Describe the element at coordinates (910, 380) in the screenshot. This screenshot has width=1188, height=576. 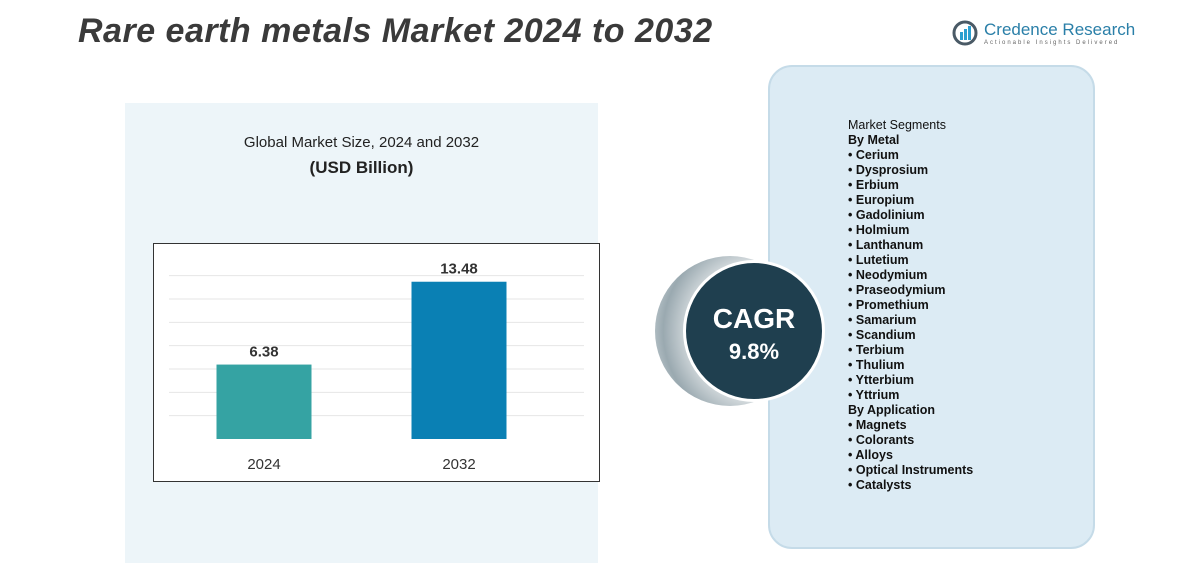
I see `segment-item: Ytterbium` at that location.